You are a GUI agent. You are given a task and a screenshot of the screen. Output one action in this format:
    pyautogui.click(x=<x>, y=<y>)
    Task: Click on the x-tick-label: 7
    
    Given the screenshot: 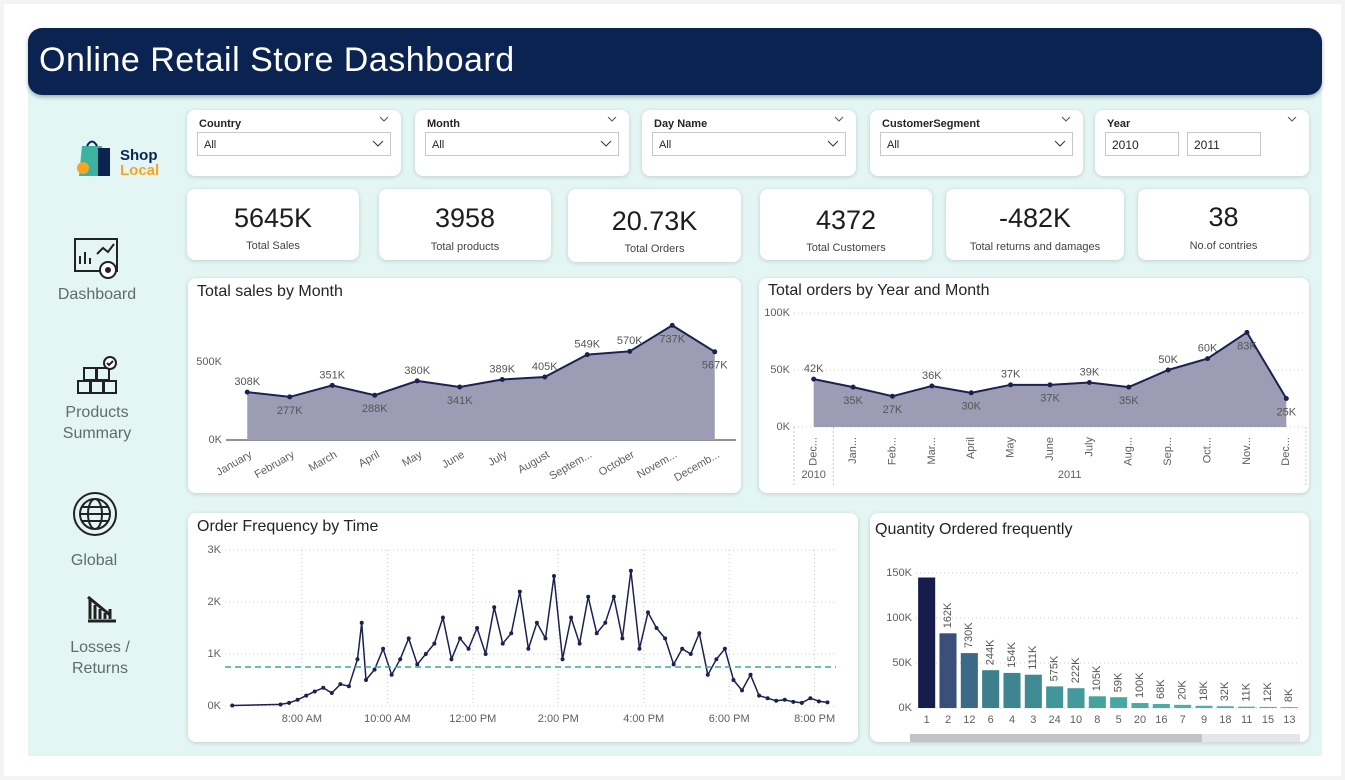 What is the action you would take?
    pyautogui.click(x=1183, y=720)
    